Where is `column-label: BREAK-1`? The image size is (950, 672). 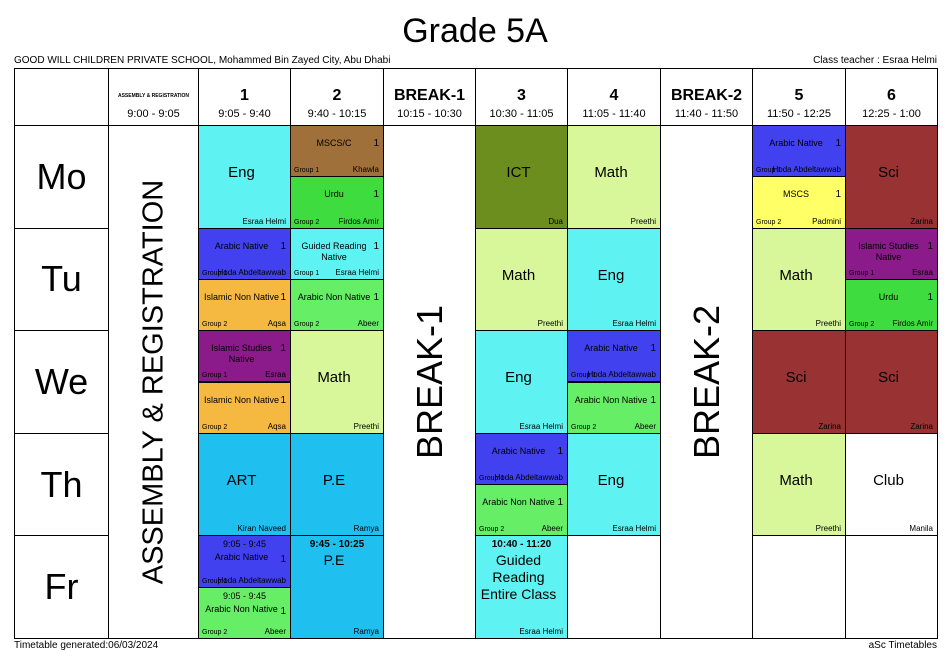
column-label: BREAK-1 is located at coordinates (429, 95).